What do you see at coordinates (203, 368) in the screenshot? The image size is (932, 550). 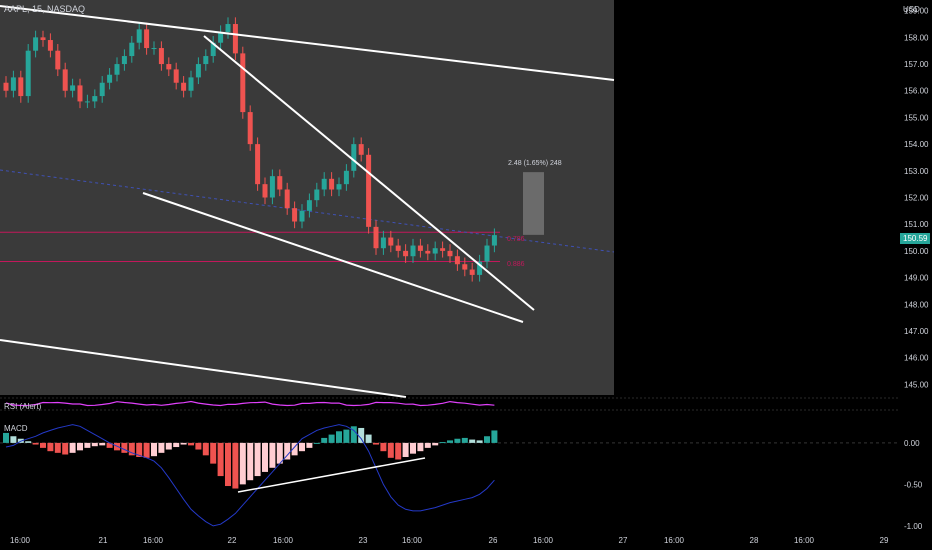 I see `channel-lower` at bounding box center [203, 368].